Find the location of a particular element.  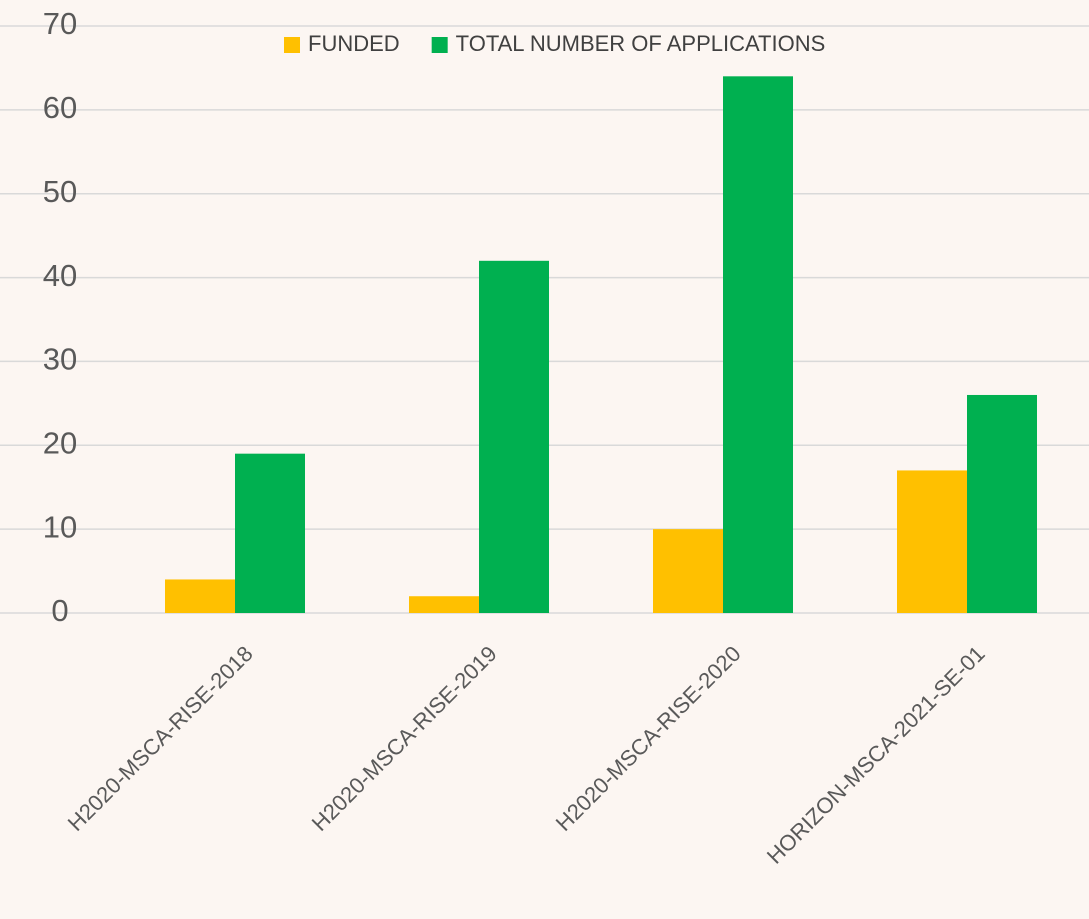

y-tick-label: 50 is located at coordinates (60, 191).